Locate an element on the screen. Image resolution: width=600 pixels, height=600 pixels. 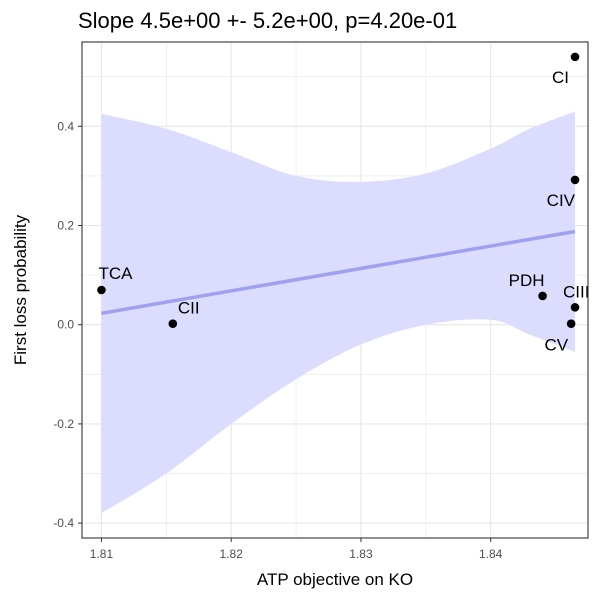
point-label-cii: CII is located at coordinates (189, 308).